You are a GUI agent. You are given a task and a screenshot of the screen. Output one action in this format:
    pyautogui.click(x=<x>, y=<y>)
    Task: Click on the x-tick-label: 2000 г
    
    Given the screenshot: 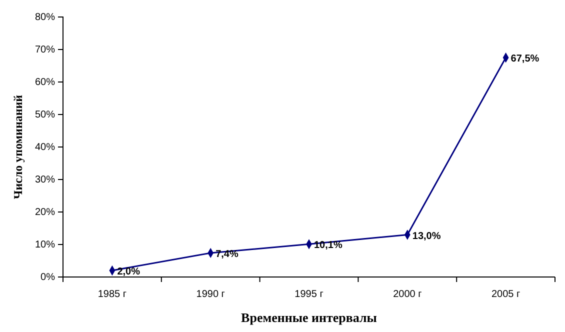 What is the action you would take?
    pyautogui.click(x=407, y=294)
    